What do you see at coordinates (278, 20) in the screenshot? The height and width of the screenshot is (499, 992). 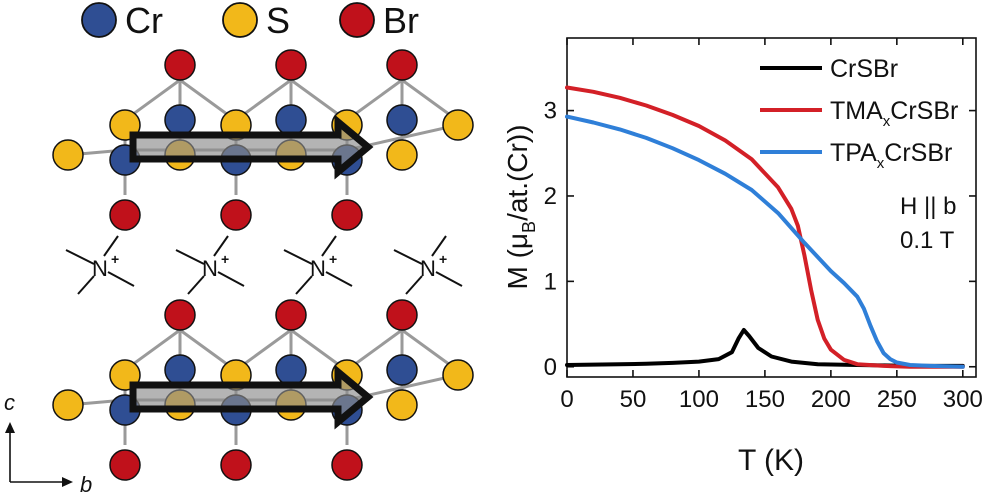 I see `legend-s-label: S` at bounding box center [278, 20].